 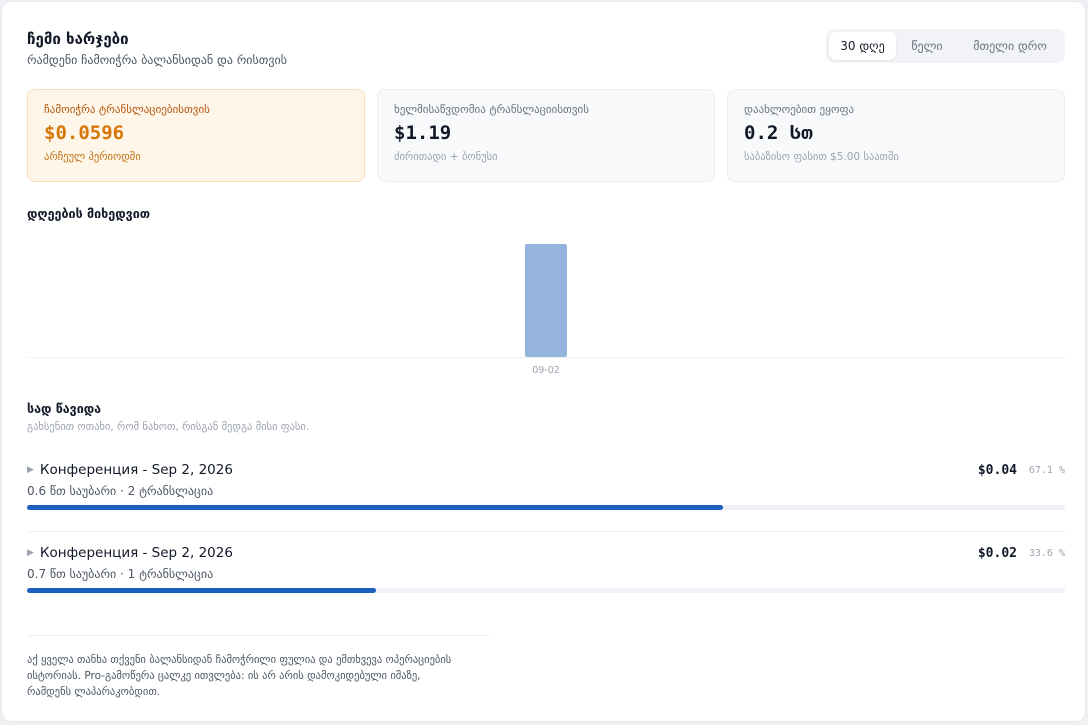 I want to click on room-percent: 33.6 %, so click(x=1046, y=553).